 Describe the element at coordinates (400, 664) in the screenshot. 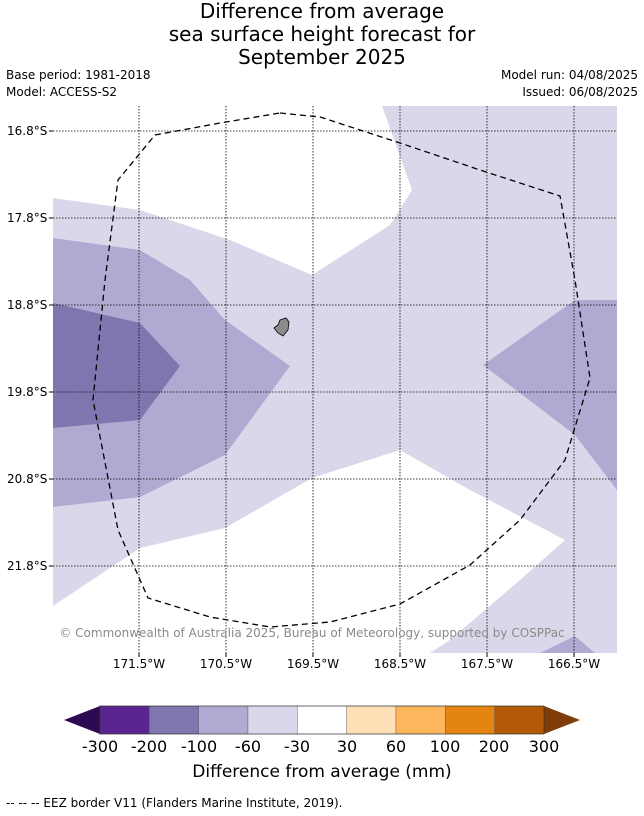

I see `lon-label-4: 168.5°W` at that location.